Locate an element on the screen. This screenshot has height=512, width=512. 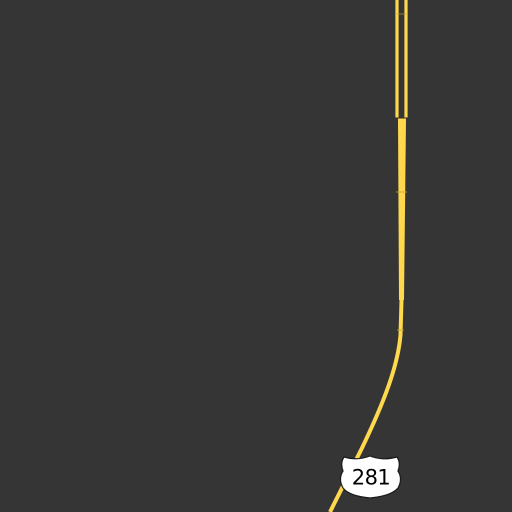
us-highway-shield: 281 is located at coordinates (370, 477).